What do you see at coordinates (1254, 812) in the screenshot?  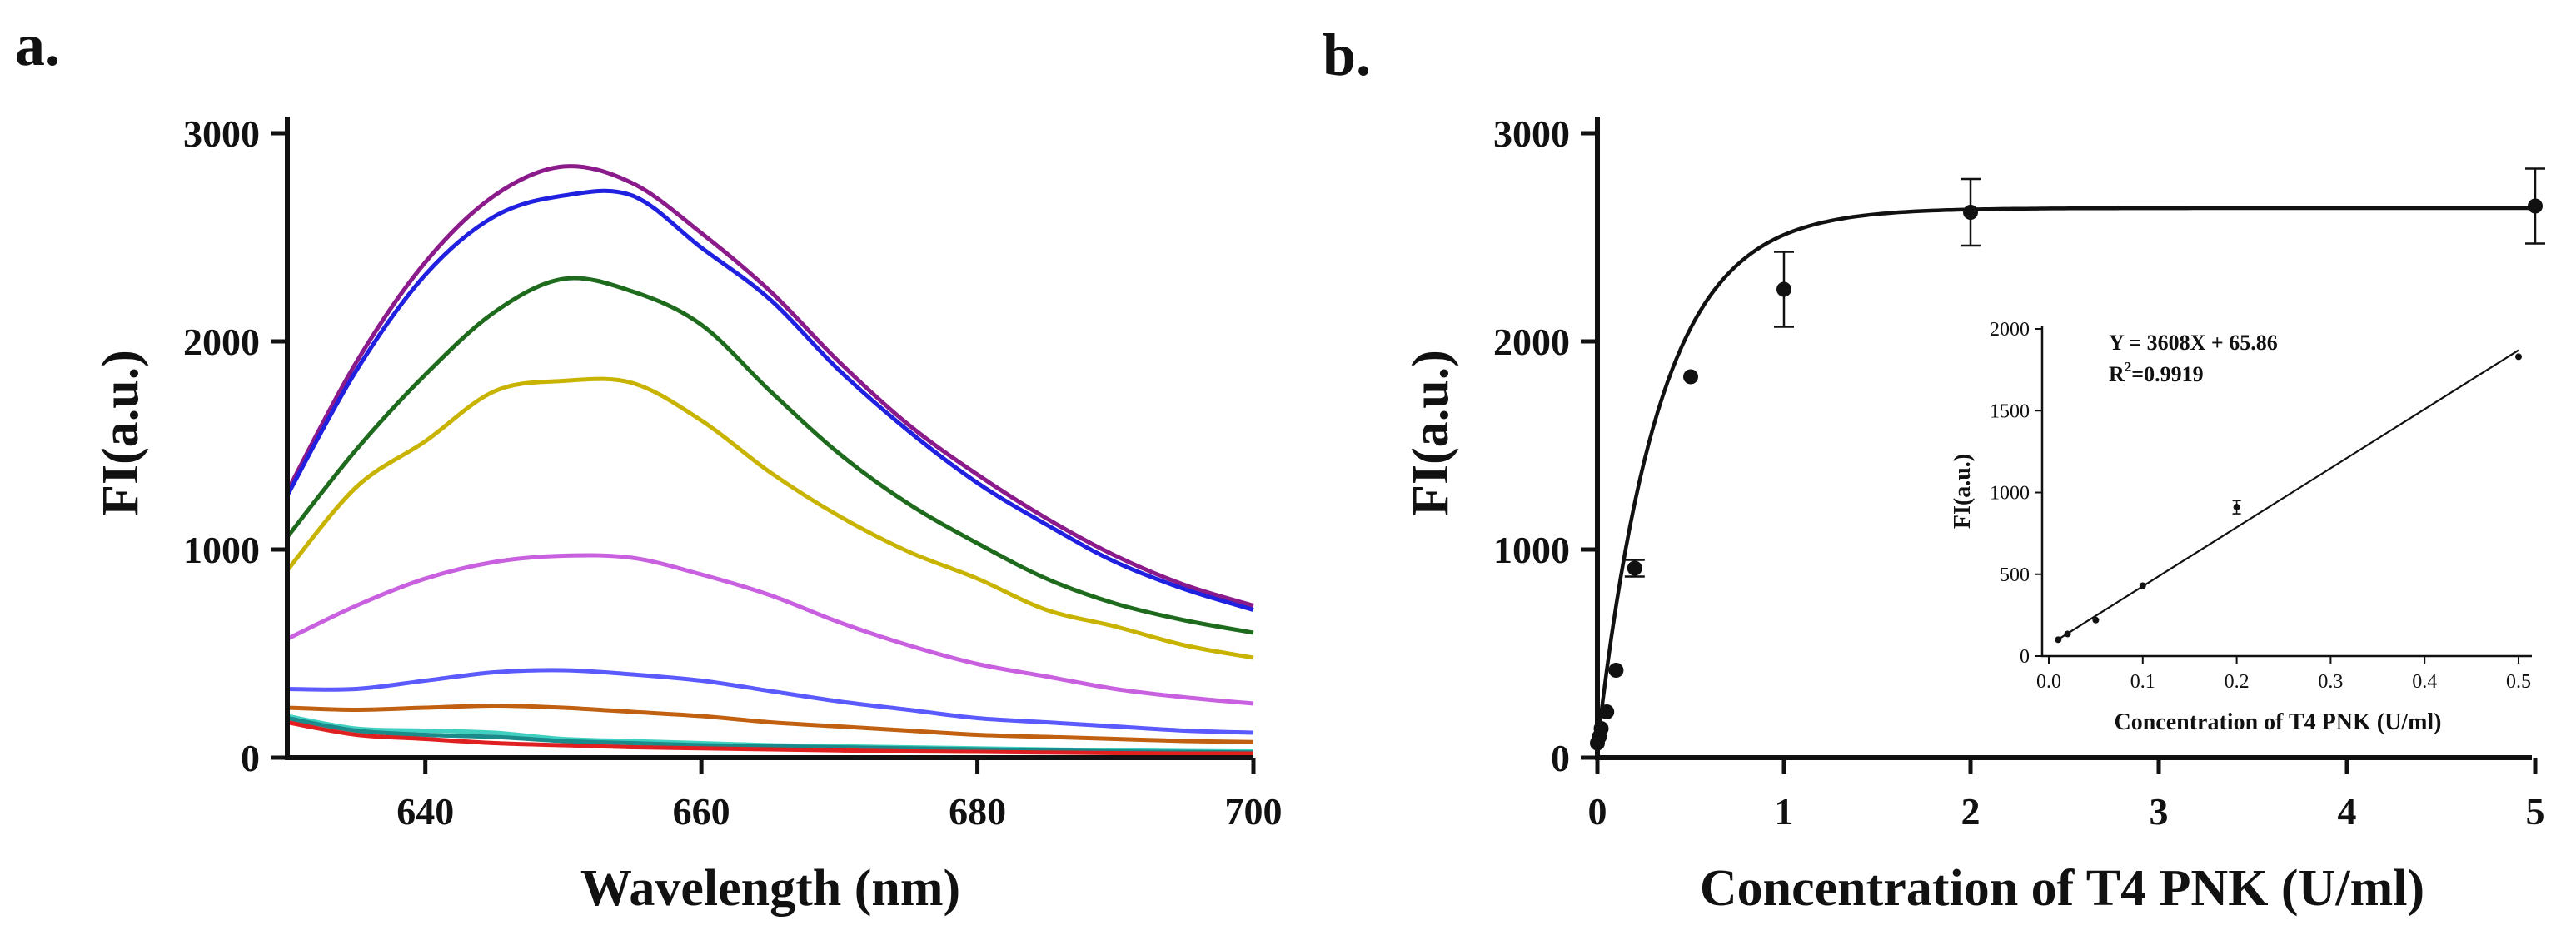 I see `spectra-x-tick-label-3: 700` at bounding box center [1254, 812].